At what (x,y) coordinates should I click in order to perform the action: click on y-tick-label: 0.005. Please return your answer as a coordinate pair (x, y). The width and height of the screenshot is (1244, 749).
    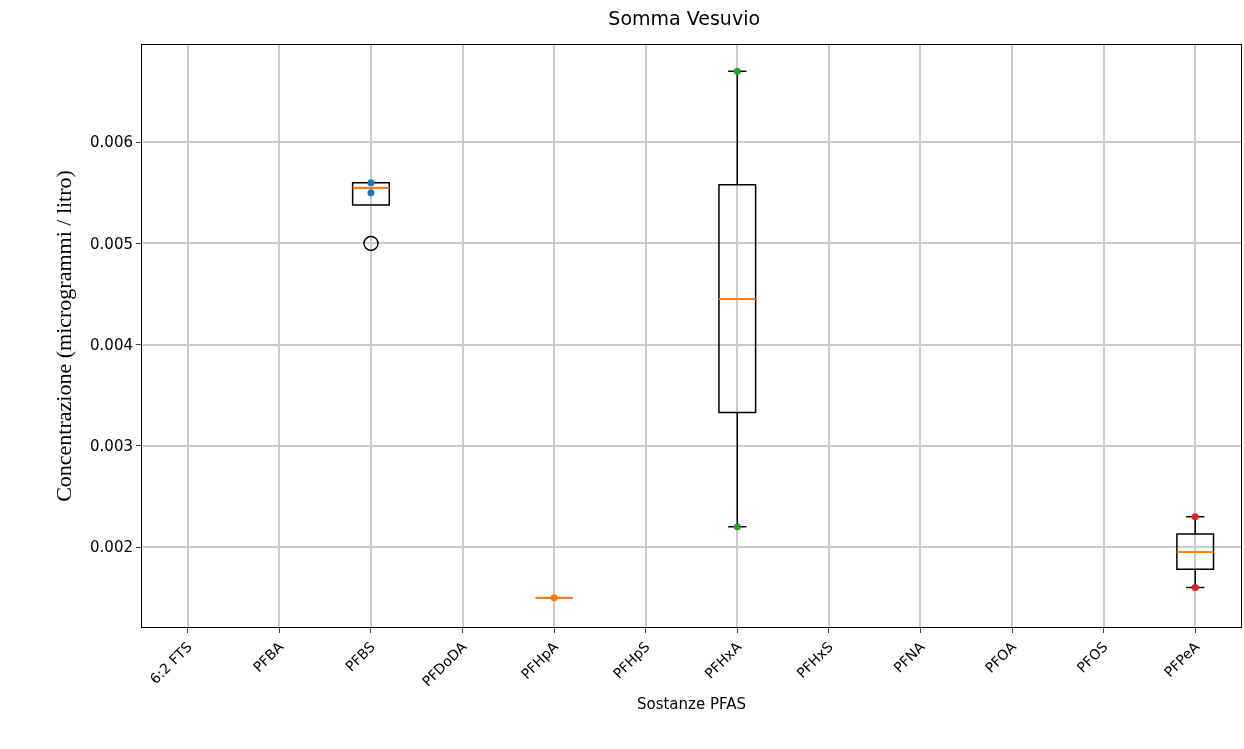
    Looking at the image, I should click on (111, 243).